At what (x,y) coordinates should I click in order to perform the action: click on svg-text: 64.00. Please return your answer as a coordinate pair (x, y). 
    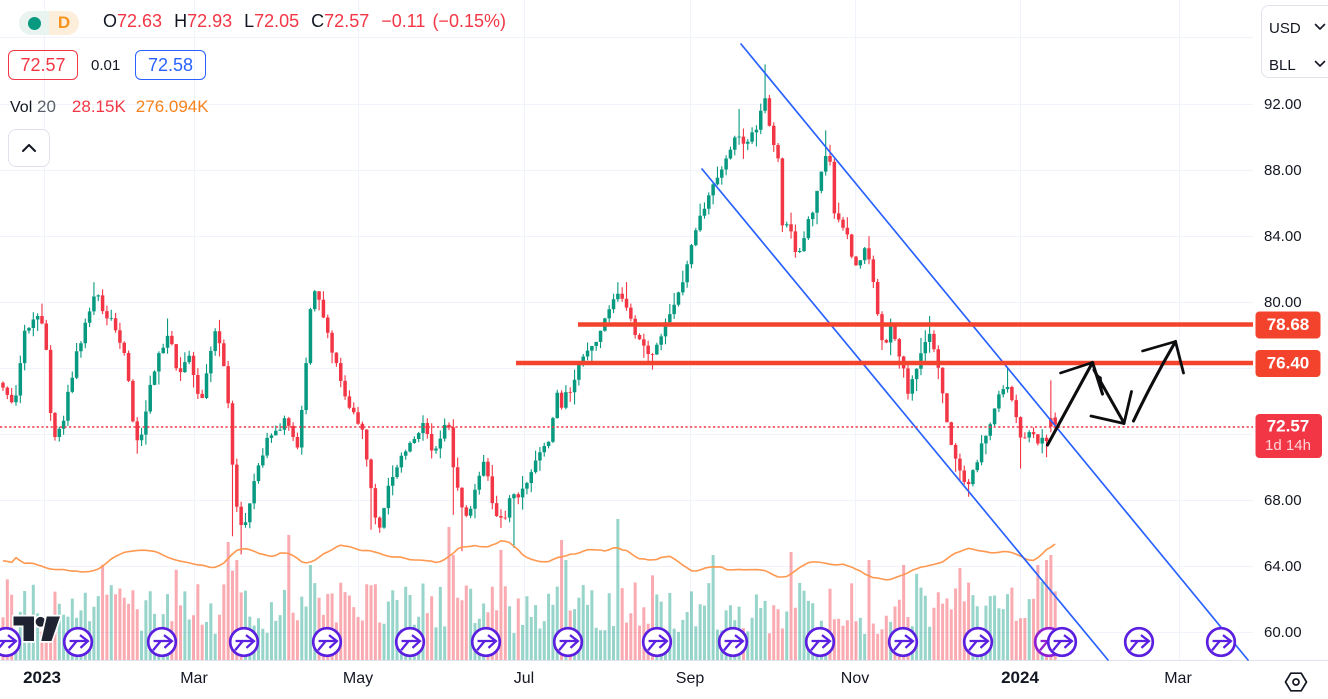
    Looking at the image, I should click on (1283, 566).